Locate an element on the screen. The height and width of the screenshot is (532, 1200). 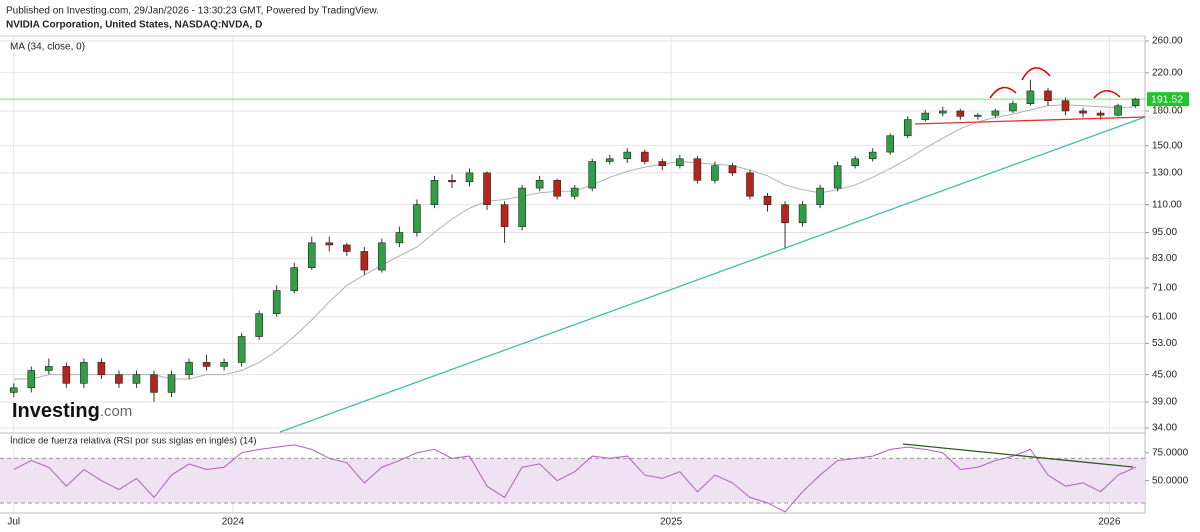
logo-word: Investing is located at coordinates (56, 411).